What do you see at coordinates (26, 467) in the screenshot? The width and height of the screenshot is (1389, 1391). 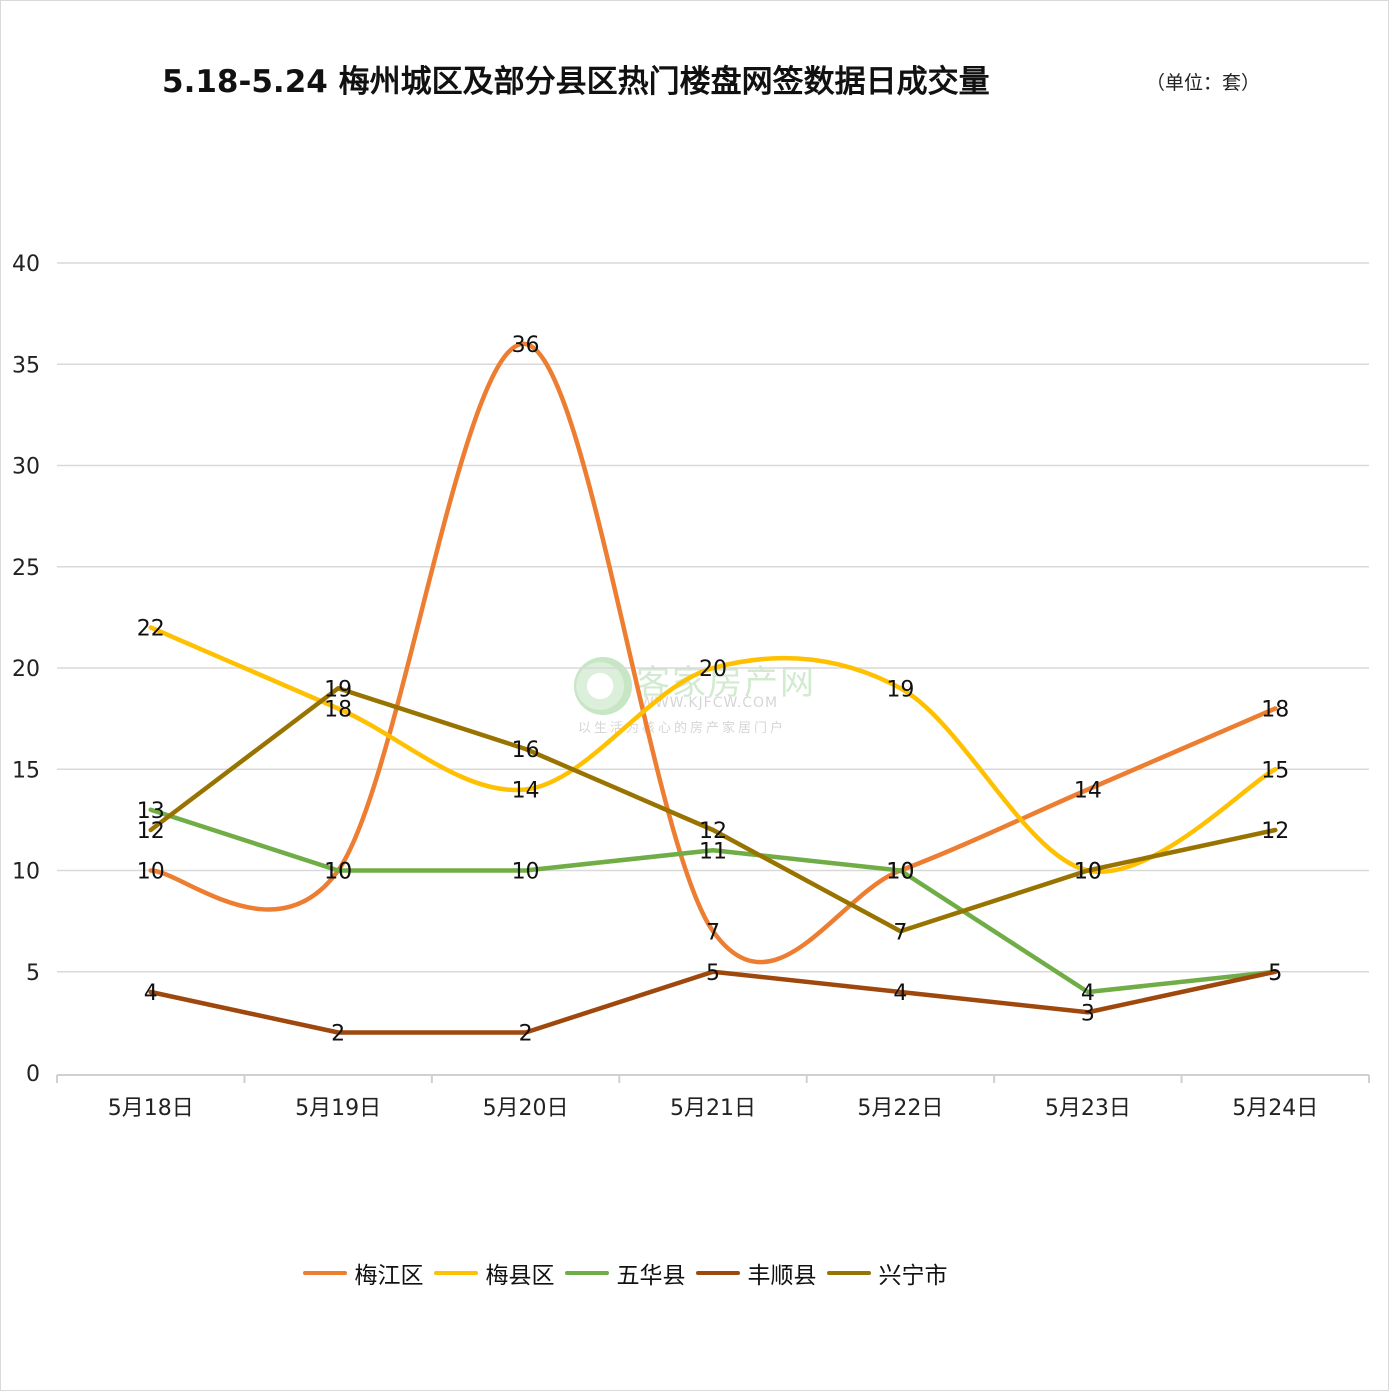 I see `y-tick-label: 30` at bounding box center [26, 467].